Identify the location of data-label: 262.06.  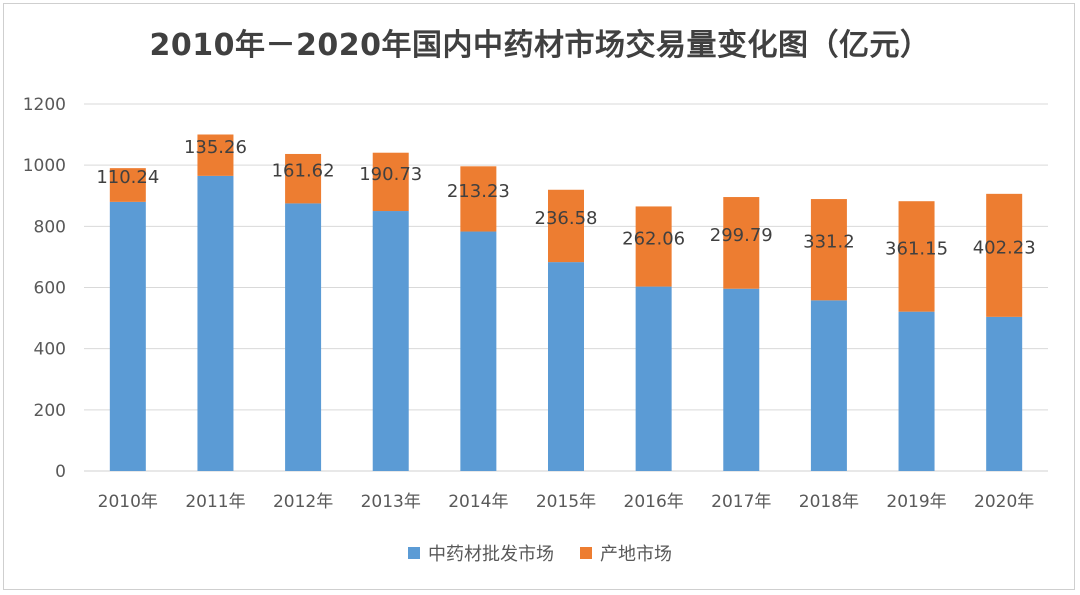
(653, 239).